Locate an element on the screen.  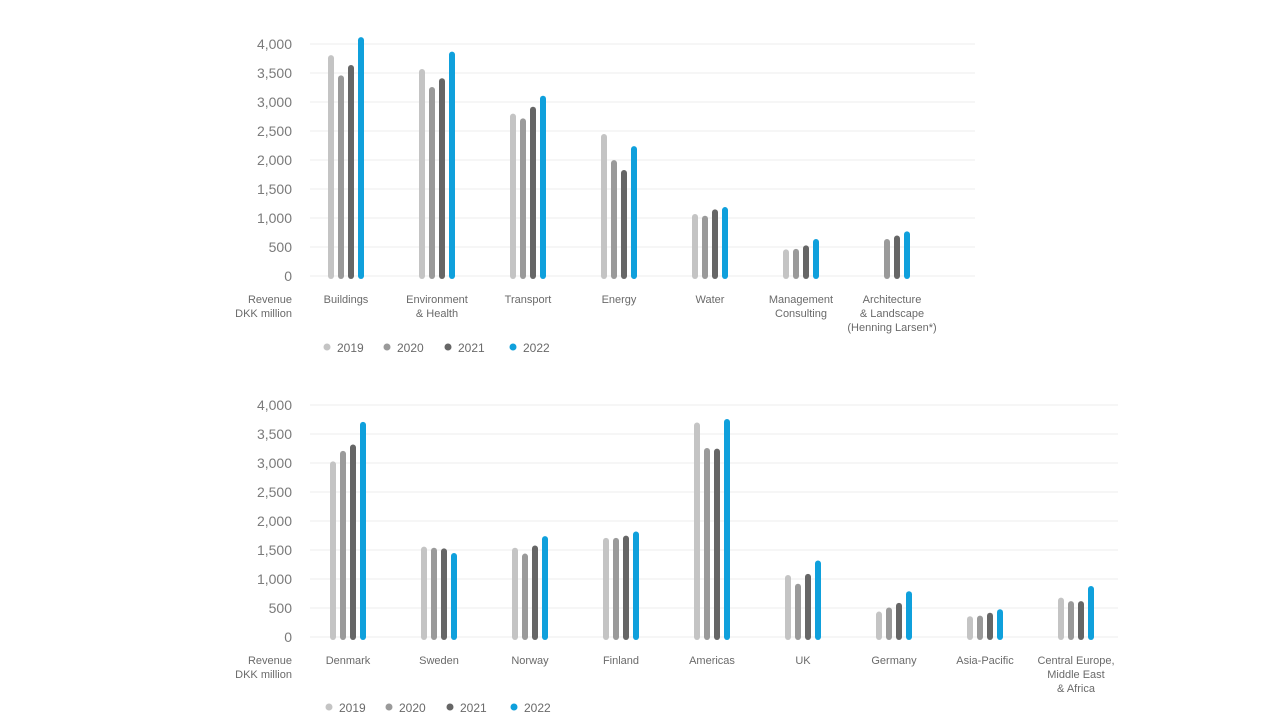
x-category-label: Architecture & Landscape (Henning Larsen*) is located at coordinates (891, 314).